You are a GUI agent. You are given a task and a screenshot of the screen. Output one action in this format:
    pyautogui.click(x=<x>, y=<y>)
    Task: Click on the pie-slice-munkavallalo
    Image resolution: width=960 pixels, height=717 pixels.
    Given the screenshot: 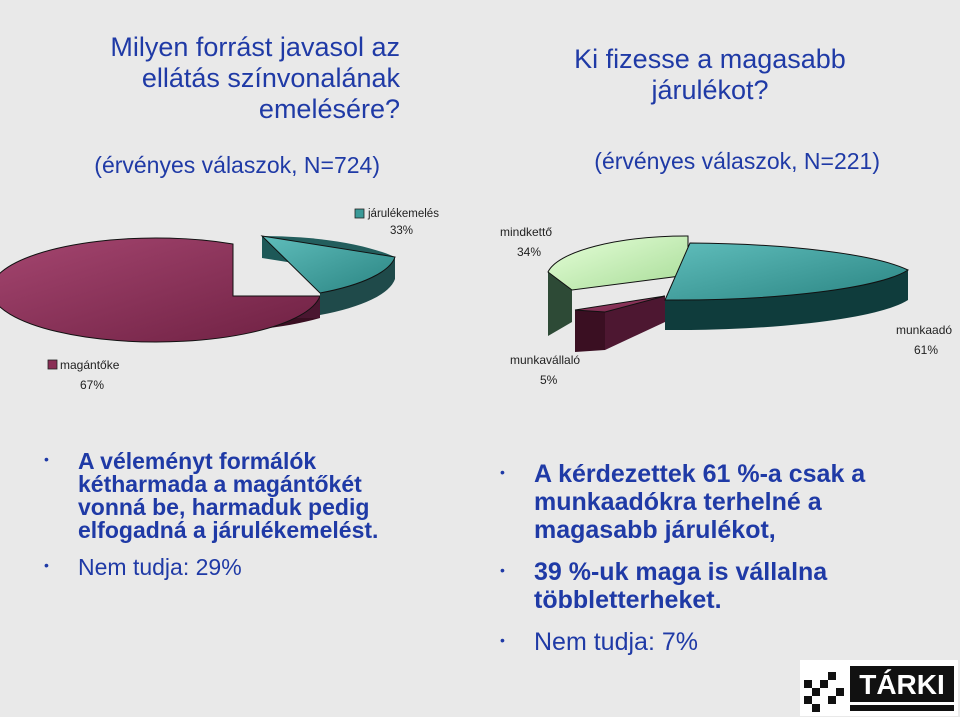 What is the action you would take?
    pyautogui.click(x=620, y=323)
    